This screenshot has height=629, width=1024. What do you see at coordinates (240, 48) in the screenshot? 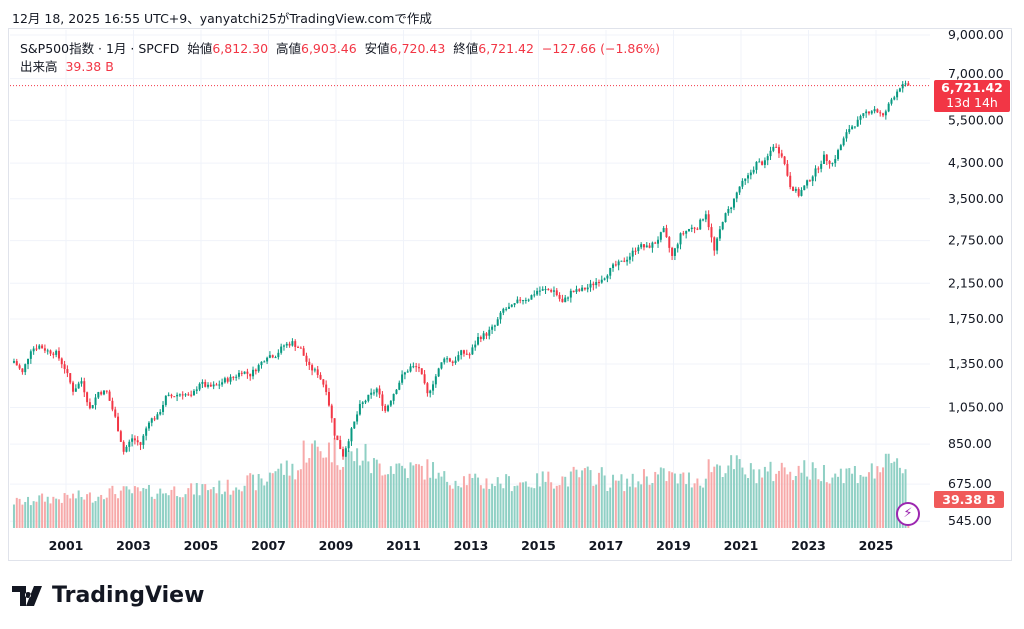
I see `open-value: 6,812.30` at bounding box center [240, 48].